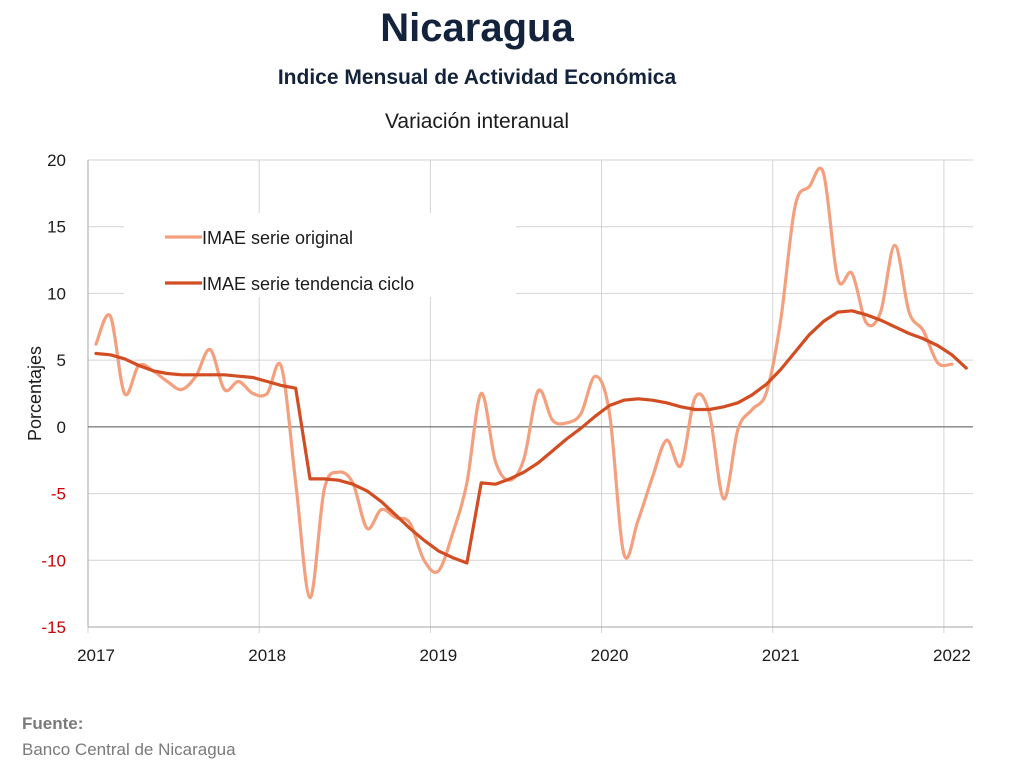 Image resolution: width=1024 pixels, height=760 pixels. What do you see at coordinates (129, 749) in the screenshot?
I see `source-text: Banco Central de Nicaragua` at bounding box center [129, 749].